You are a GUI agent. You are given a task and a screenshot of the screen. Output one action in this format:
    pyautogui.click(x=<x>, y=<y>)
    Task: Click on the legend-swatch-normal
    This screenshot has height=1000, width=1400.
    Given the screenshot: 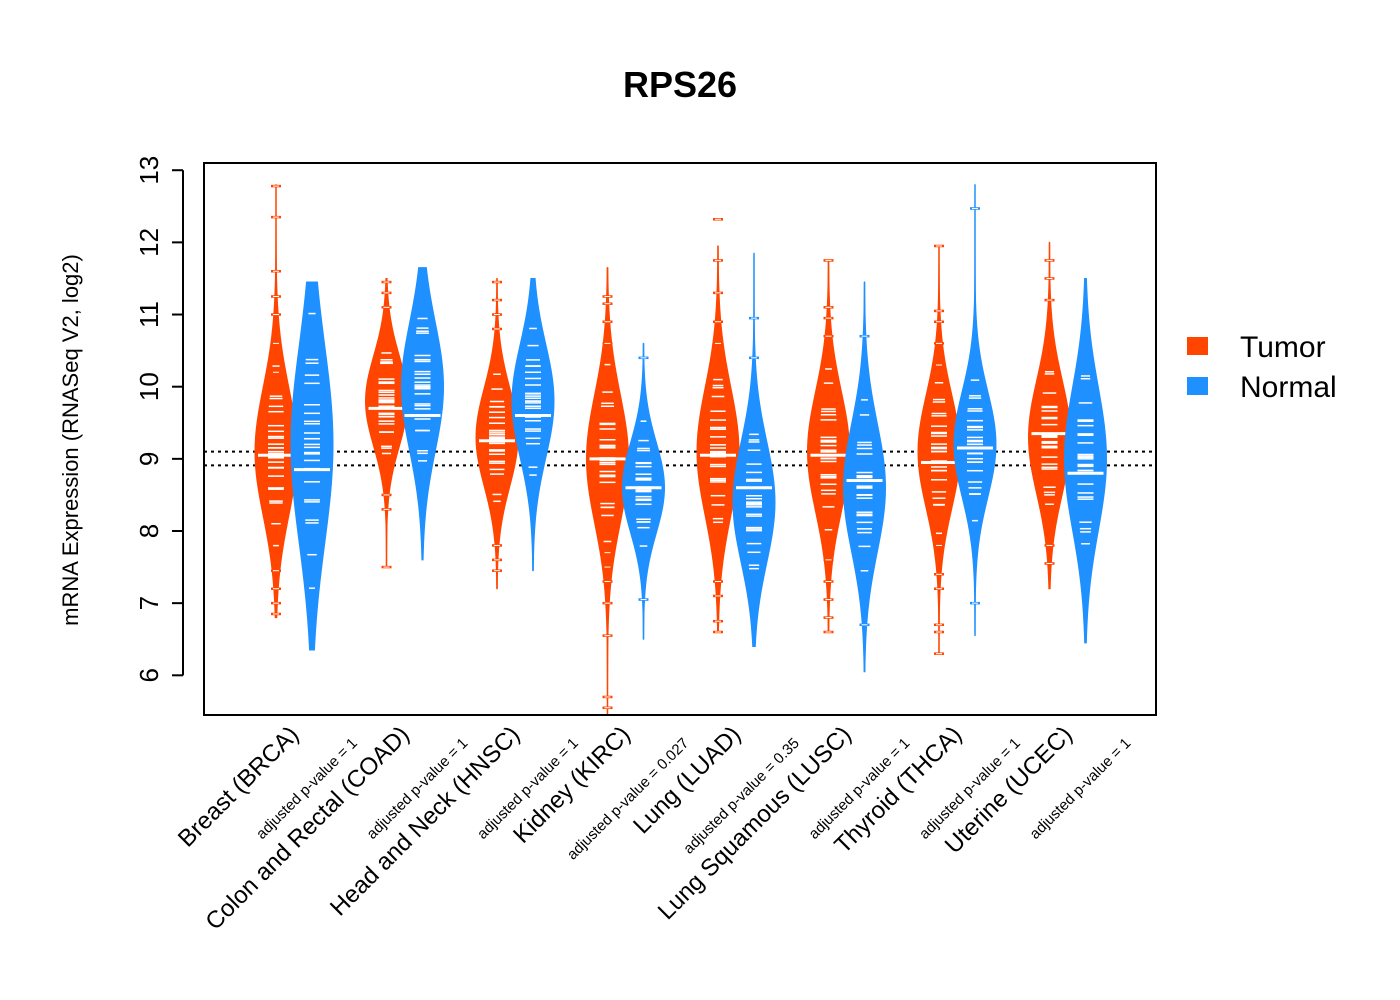 What is the action you would take?
    pyautogui.click(x=1197, y=386)
    